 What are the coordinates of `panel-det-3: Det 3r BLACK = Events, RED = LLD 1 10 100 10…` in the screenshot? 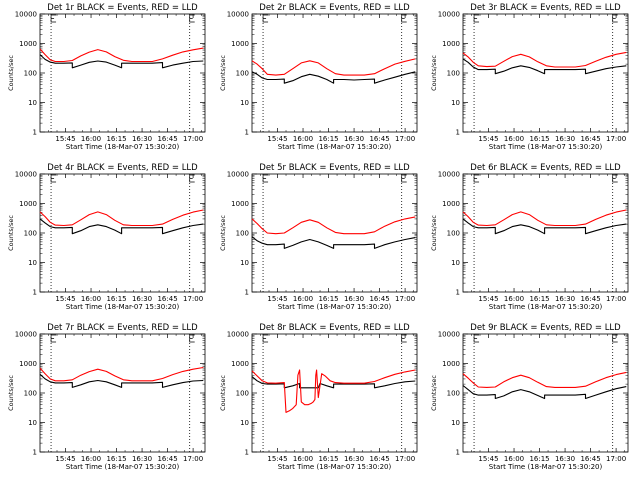 It's located at (529, 77).